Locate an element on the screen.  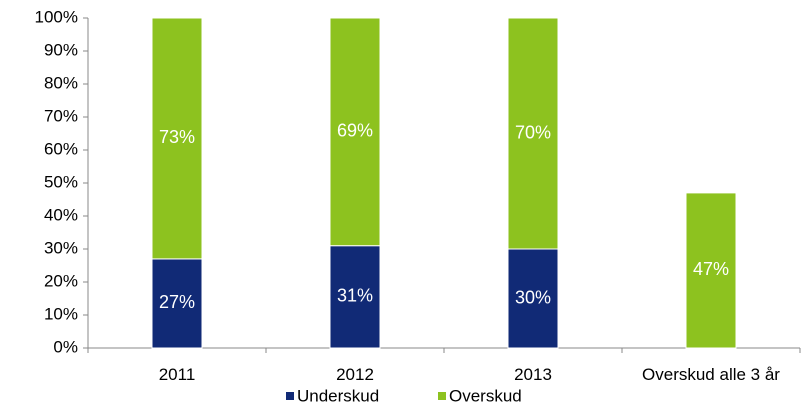
y-tick-label: 100% is located at coordinates (56, 16).